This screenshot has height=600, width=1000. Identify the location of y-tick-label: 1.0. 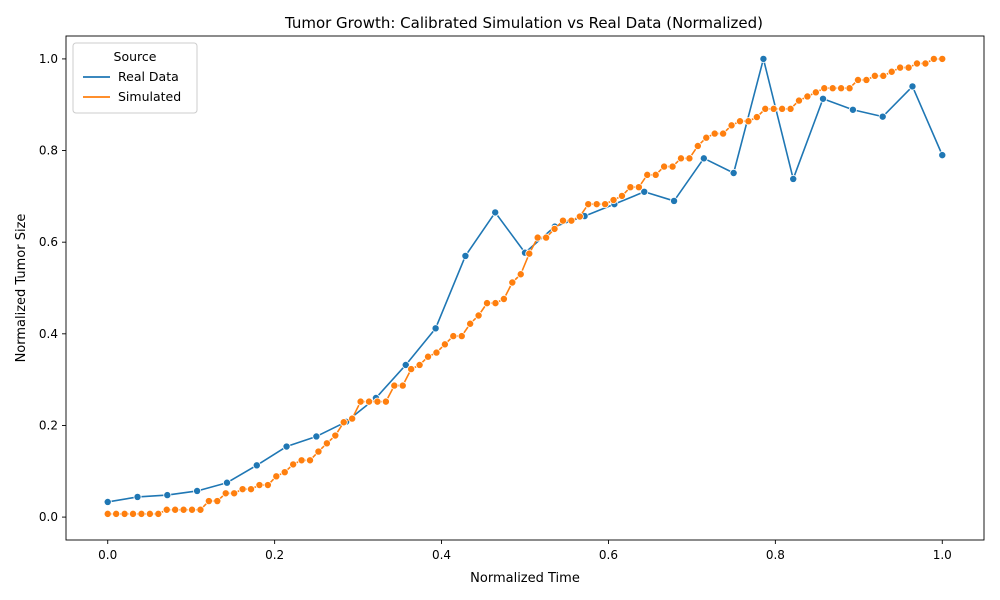
(48, 59).